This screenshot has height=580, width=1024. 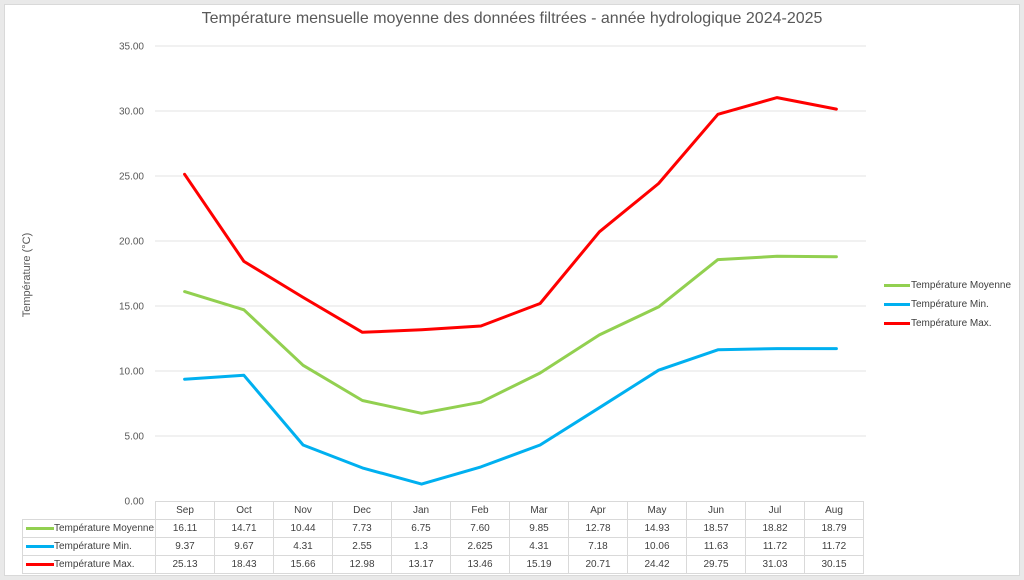 I want to click on data-value-cell: 20.71, so click(x=598, y=564).